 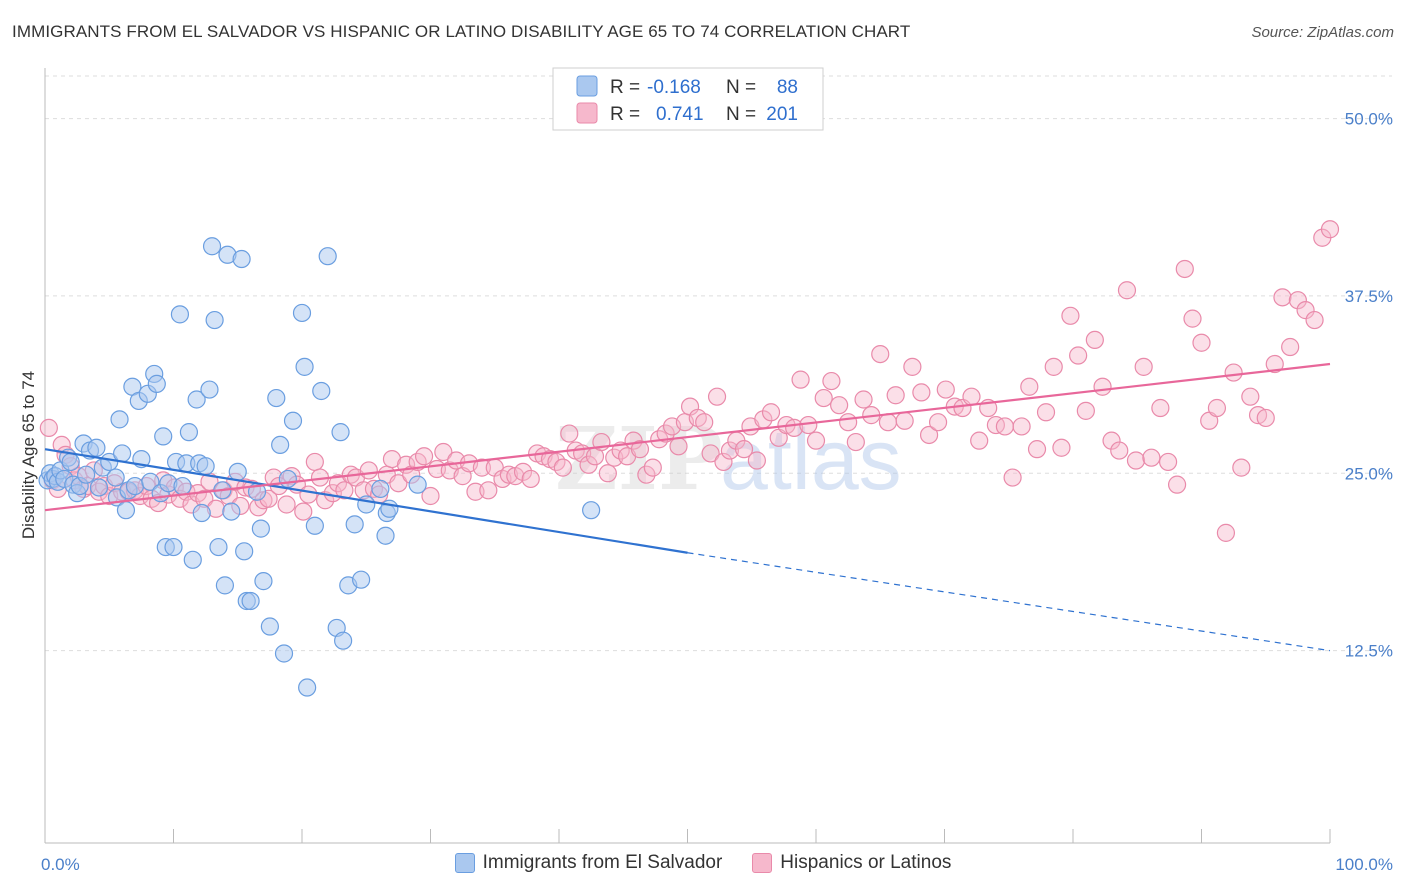 What do you see at coordinates (787, 87) in the screenshot?
I see `legend-n-value-blue: 88` at bounding box center [787, 87].